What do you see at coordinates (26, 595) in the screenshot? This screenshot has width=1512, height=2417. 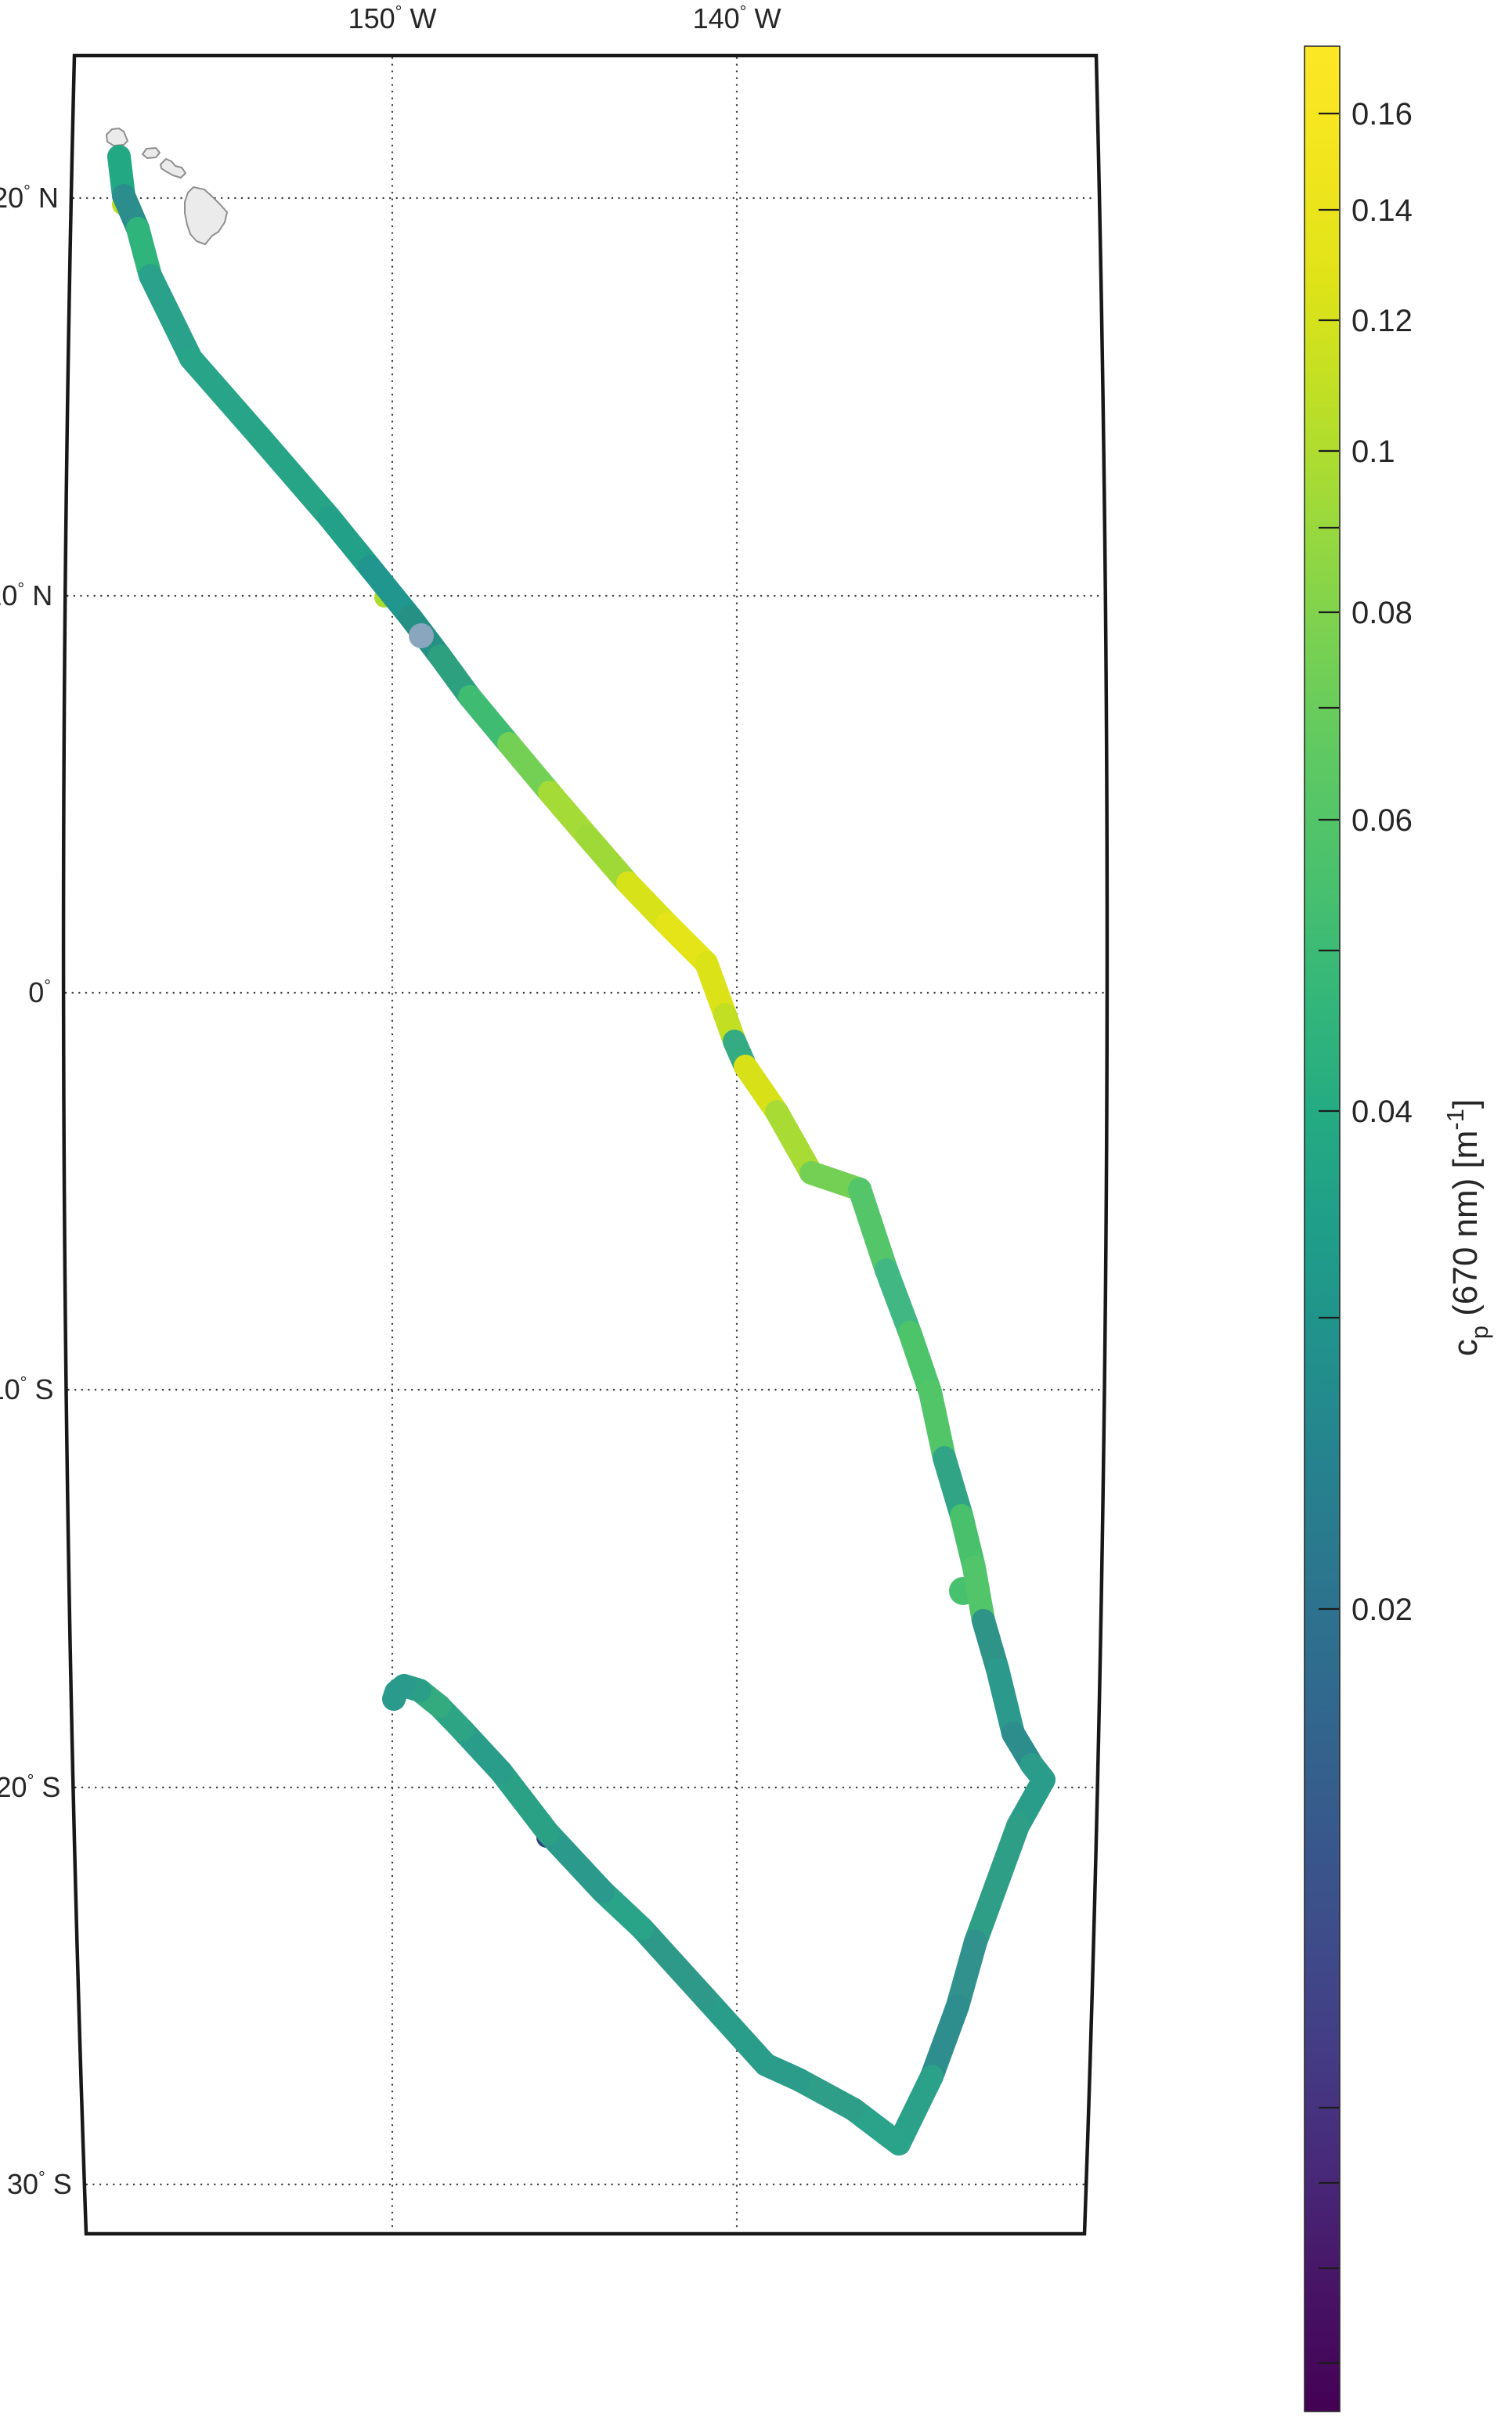 I see `axis-tick-label: 10° N` at bounding box center [26, 595].